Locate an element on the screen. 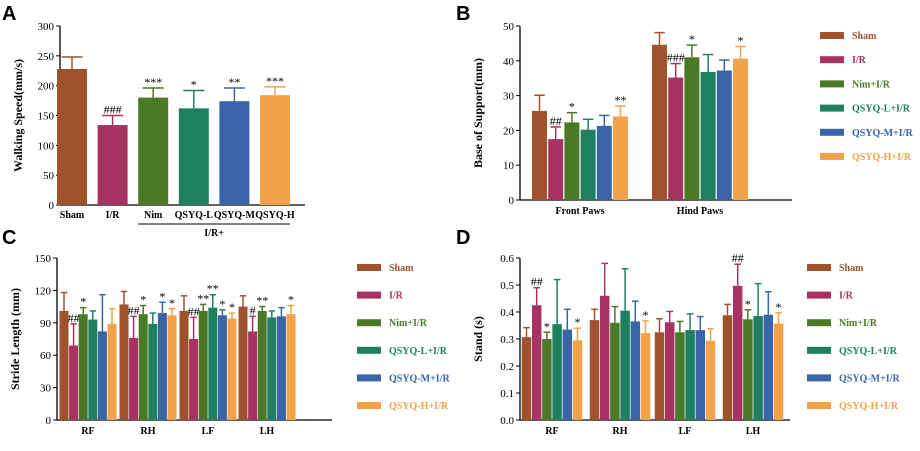  significance-mark-c-3-1: # is located at coordinates (253, 310).